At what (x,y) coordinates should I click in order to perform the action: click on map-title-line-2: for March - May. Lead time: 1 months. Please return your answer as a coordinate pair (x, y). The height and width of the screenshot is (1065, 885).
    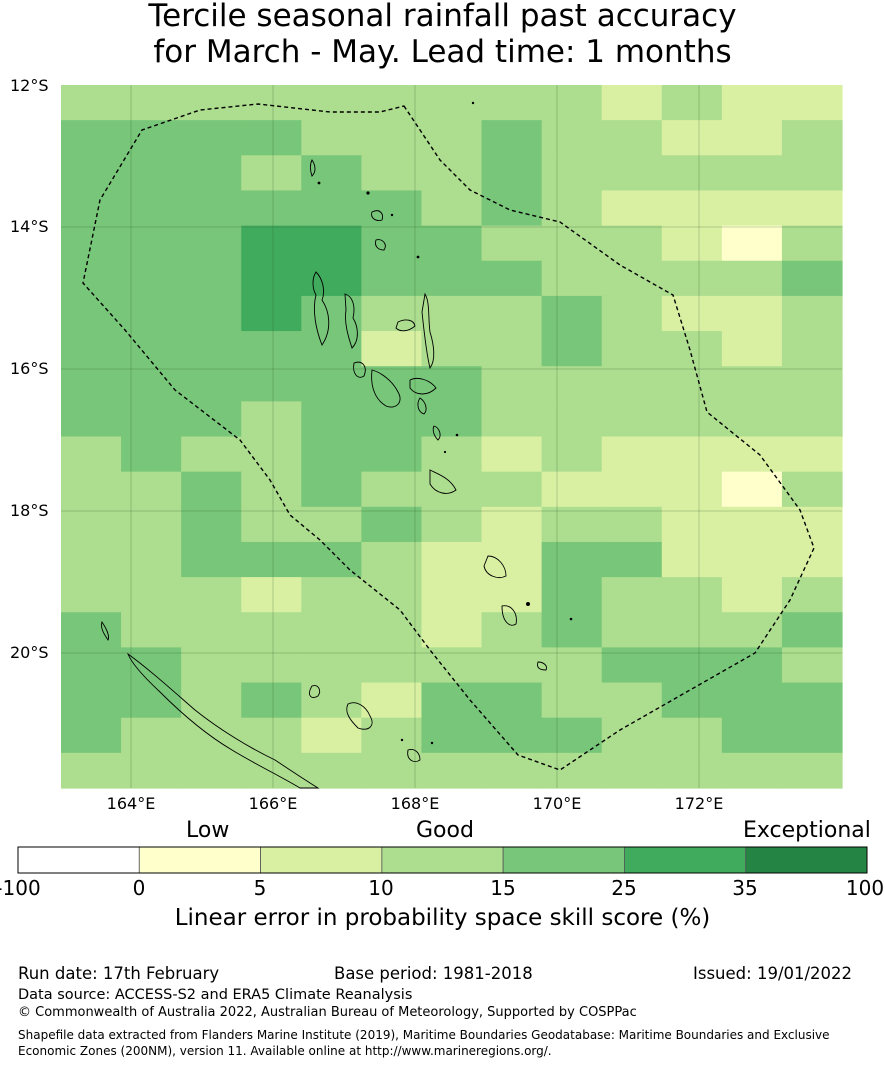
    Looking at the image, I should click on (442, 52).